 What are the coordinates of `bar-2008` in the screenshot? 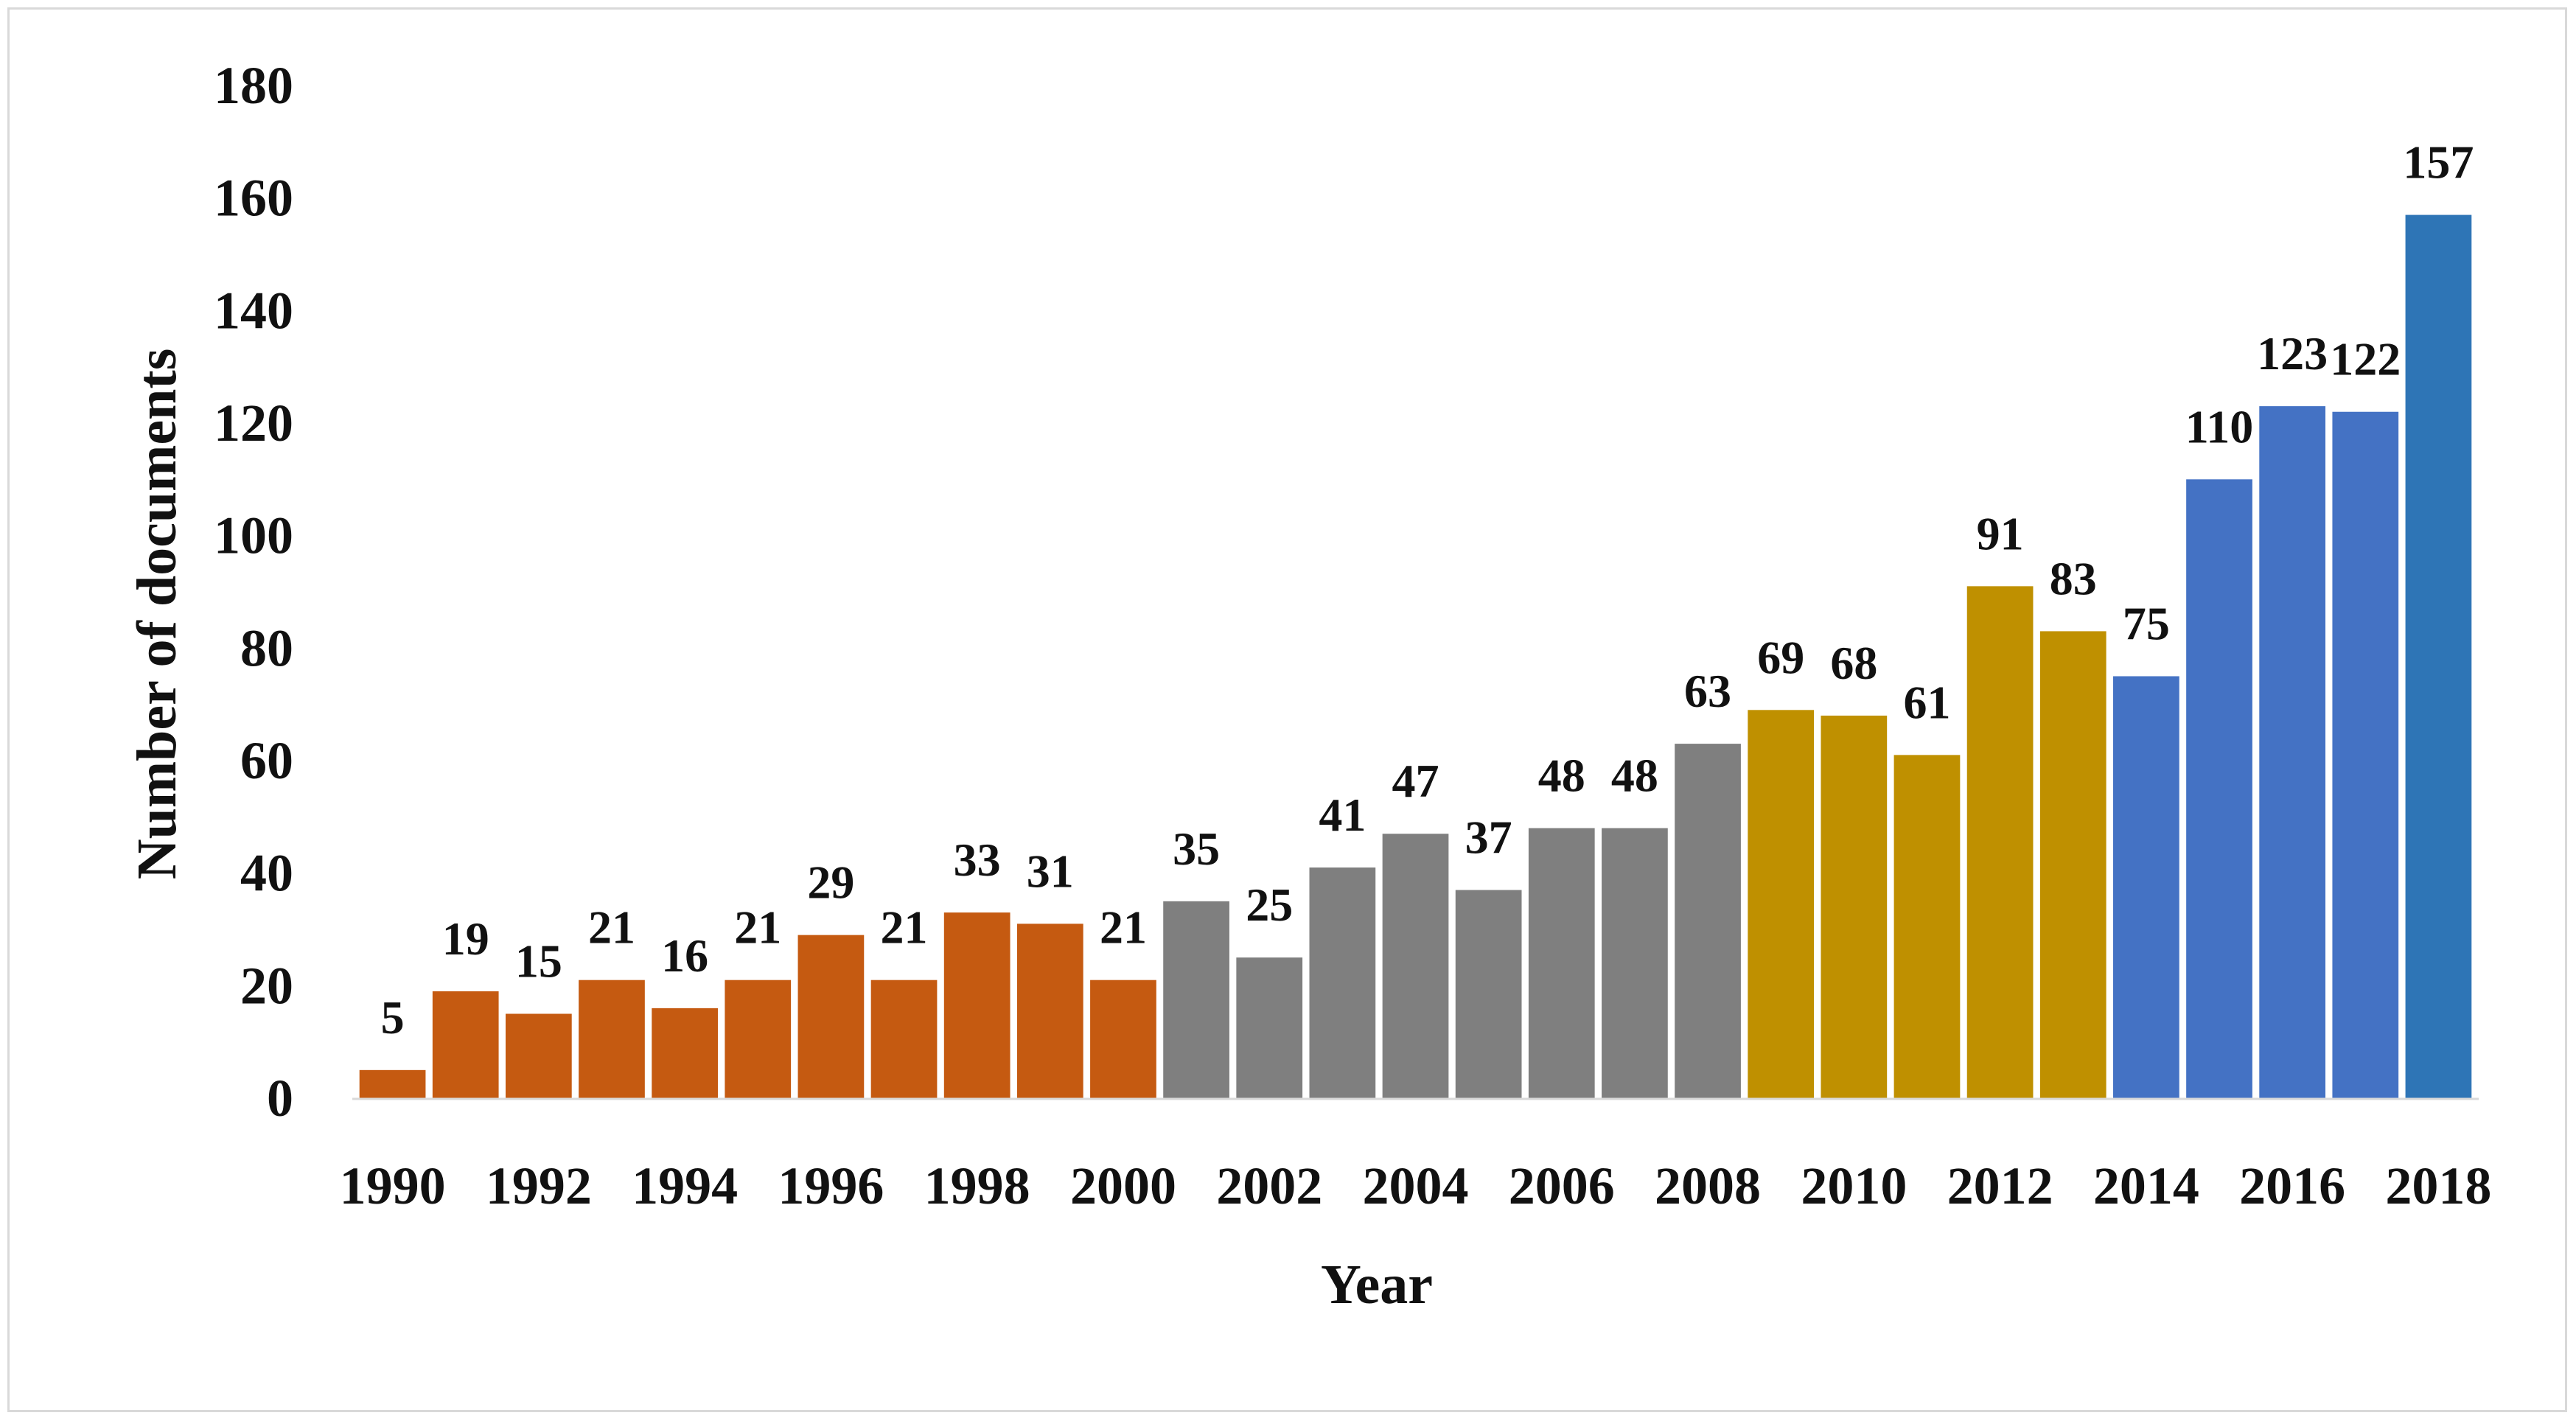 It's located at (1708, 921).